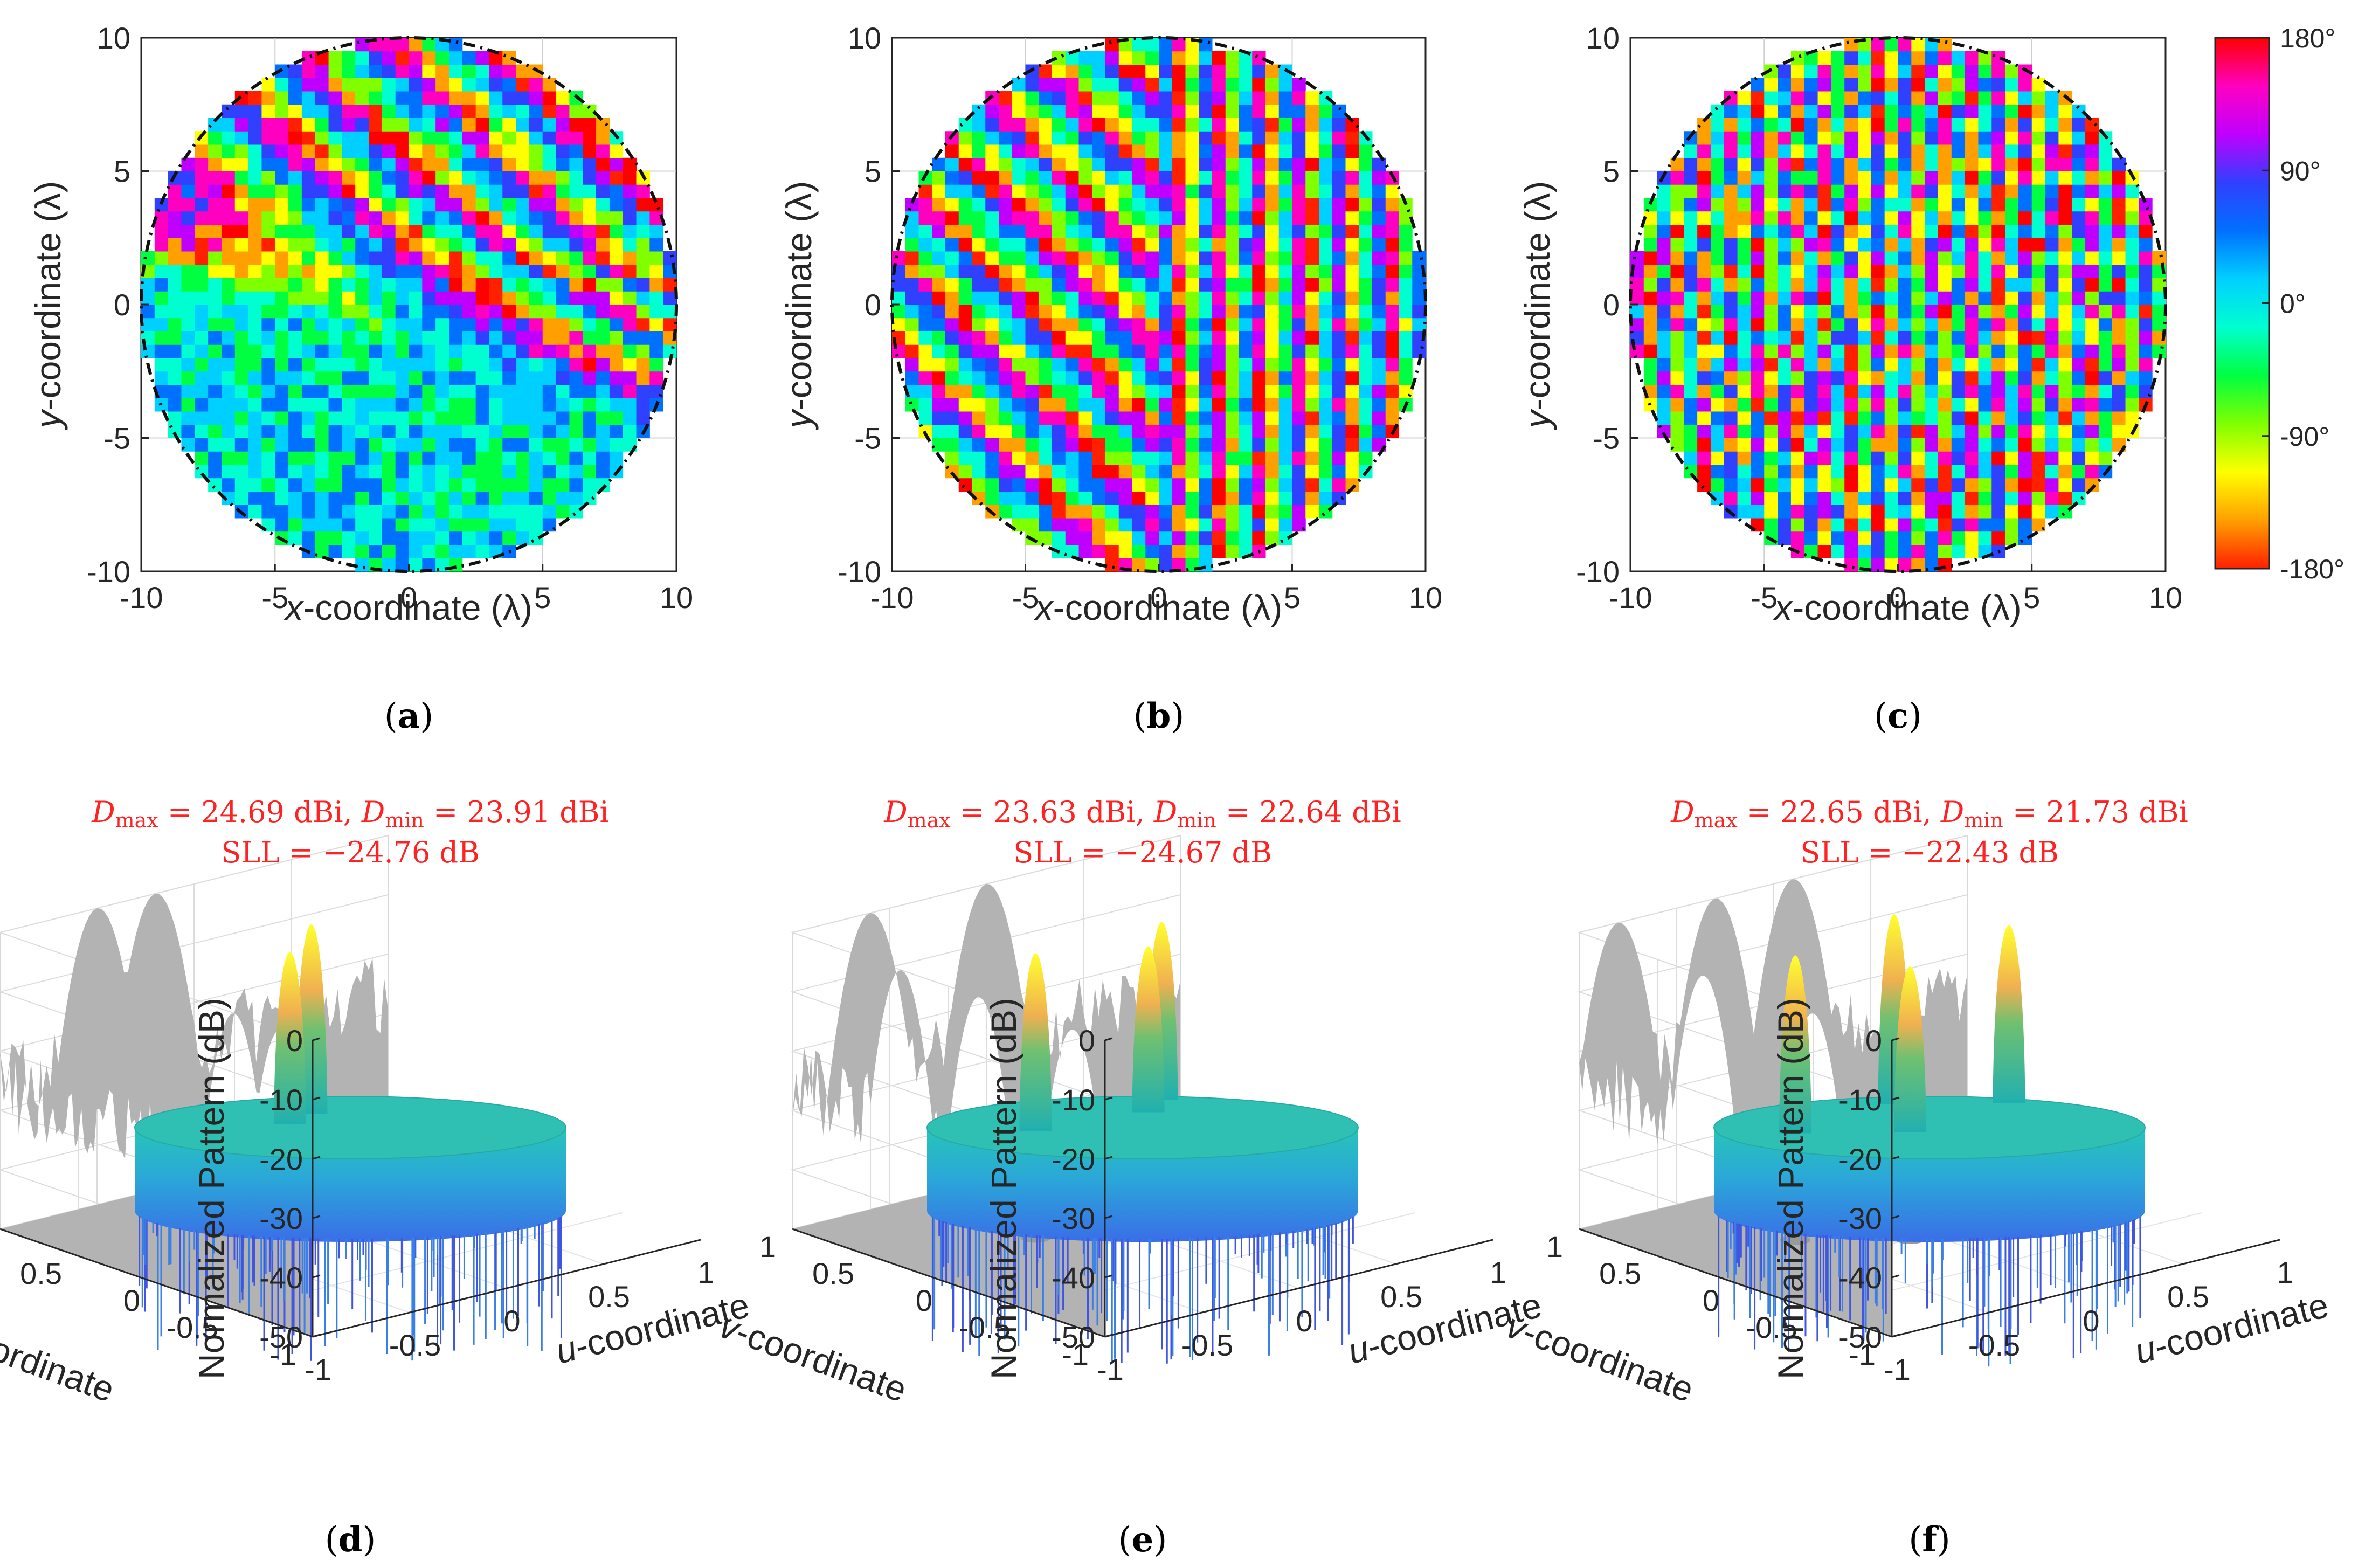 The height and width of the screenshot is (1568, 2379). I want to click on u-tick-label: -0.5, so click(1207, 1345).